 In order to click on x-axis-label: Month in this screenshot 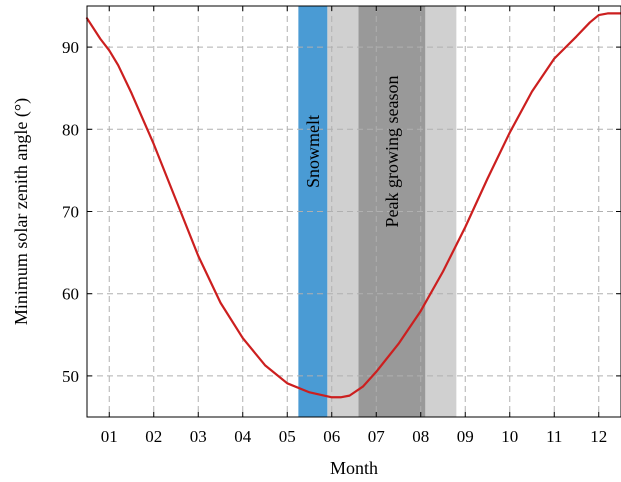, I will do `click(354, 468)`.